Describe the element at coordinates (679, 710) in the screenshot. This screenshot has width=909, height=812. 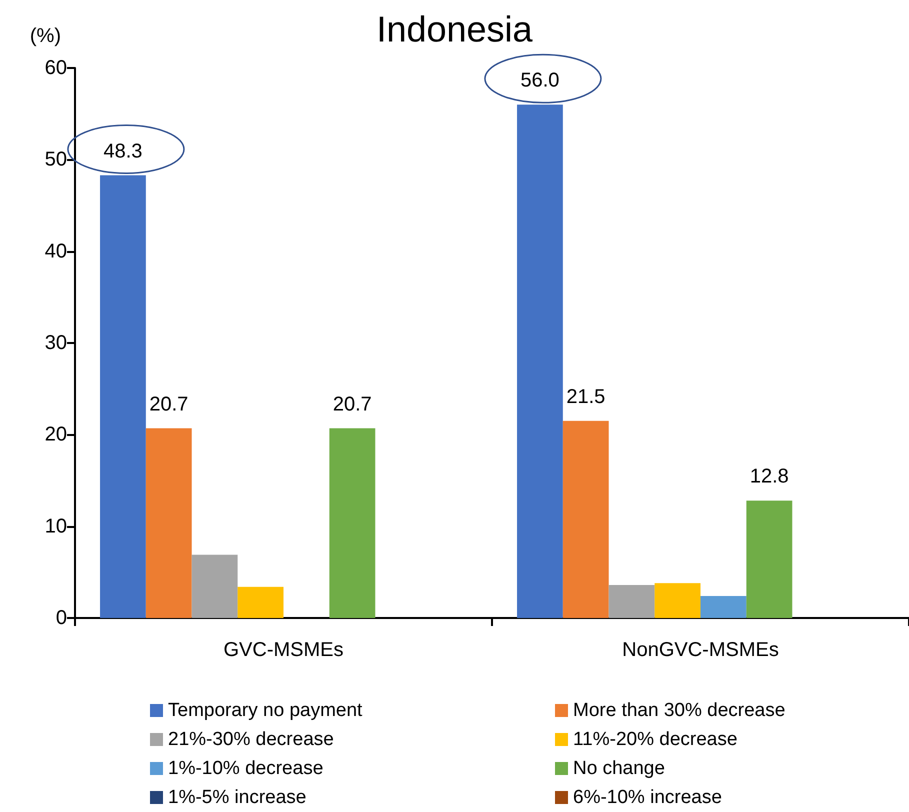
I see `legend-label: More than 30% decrease` at that location.